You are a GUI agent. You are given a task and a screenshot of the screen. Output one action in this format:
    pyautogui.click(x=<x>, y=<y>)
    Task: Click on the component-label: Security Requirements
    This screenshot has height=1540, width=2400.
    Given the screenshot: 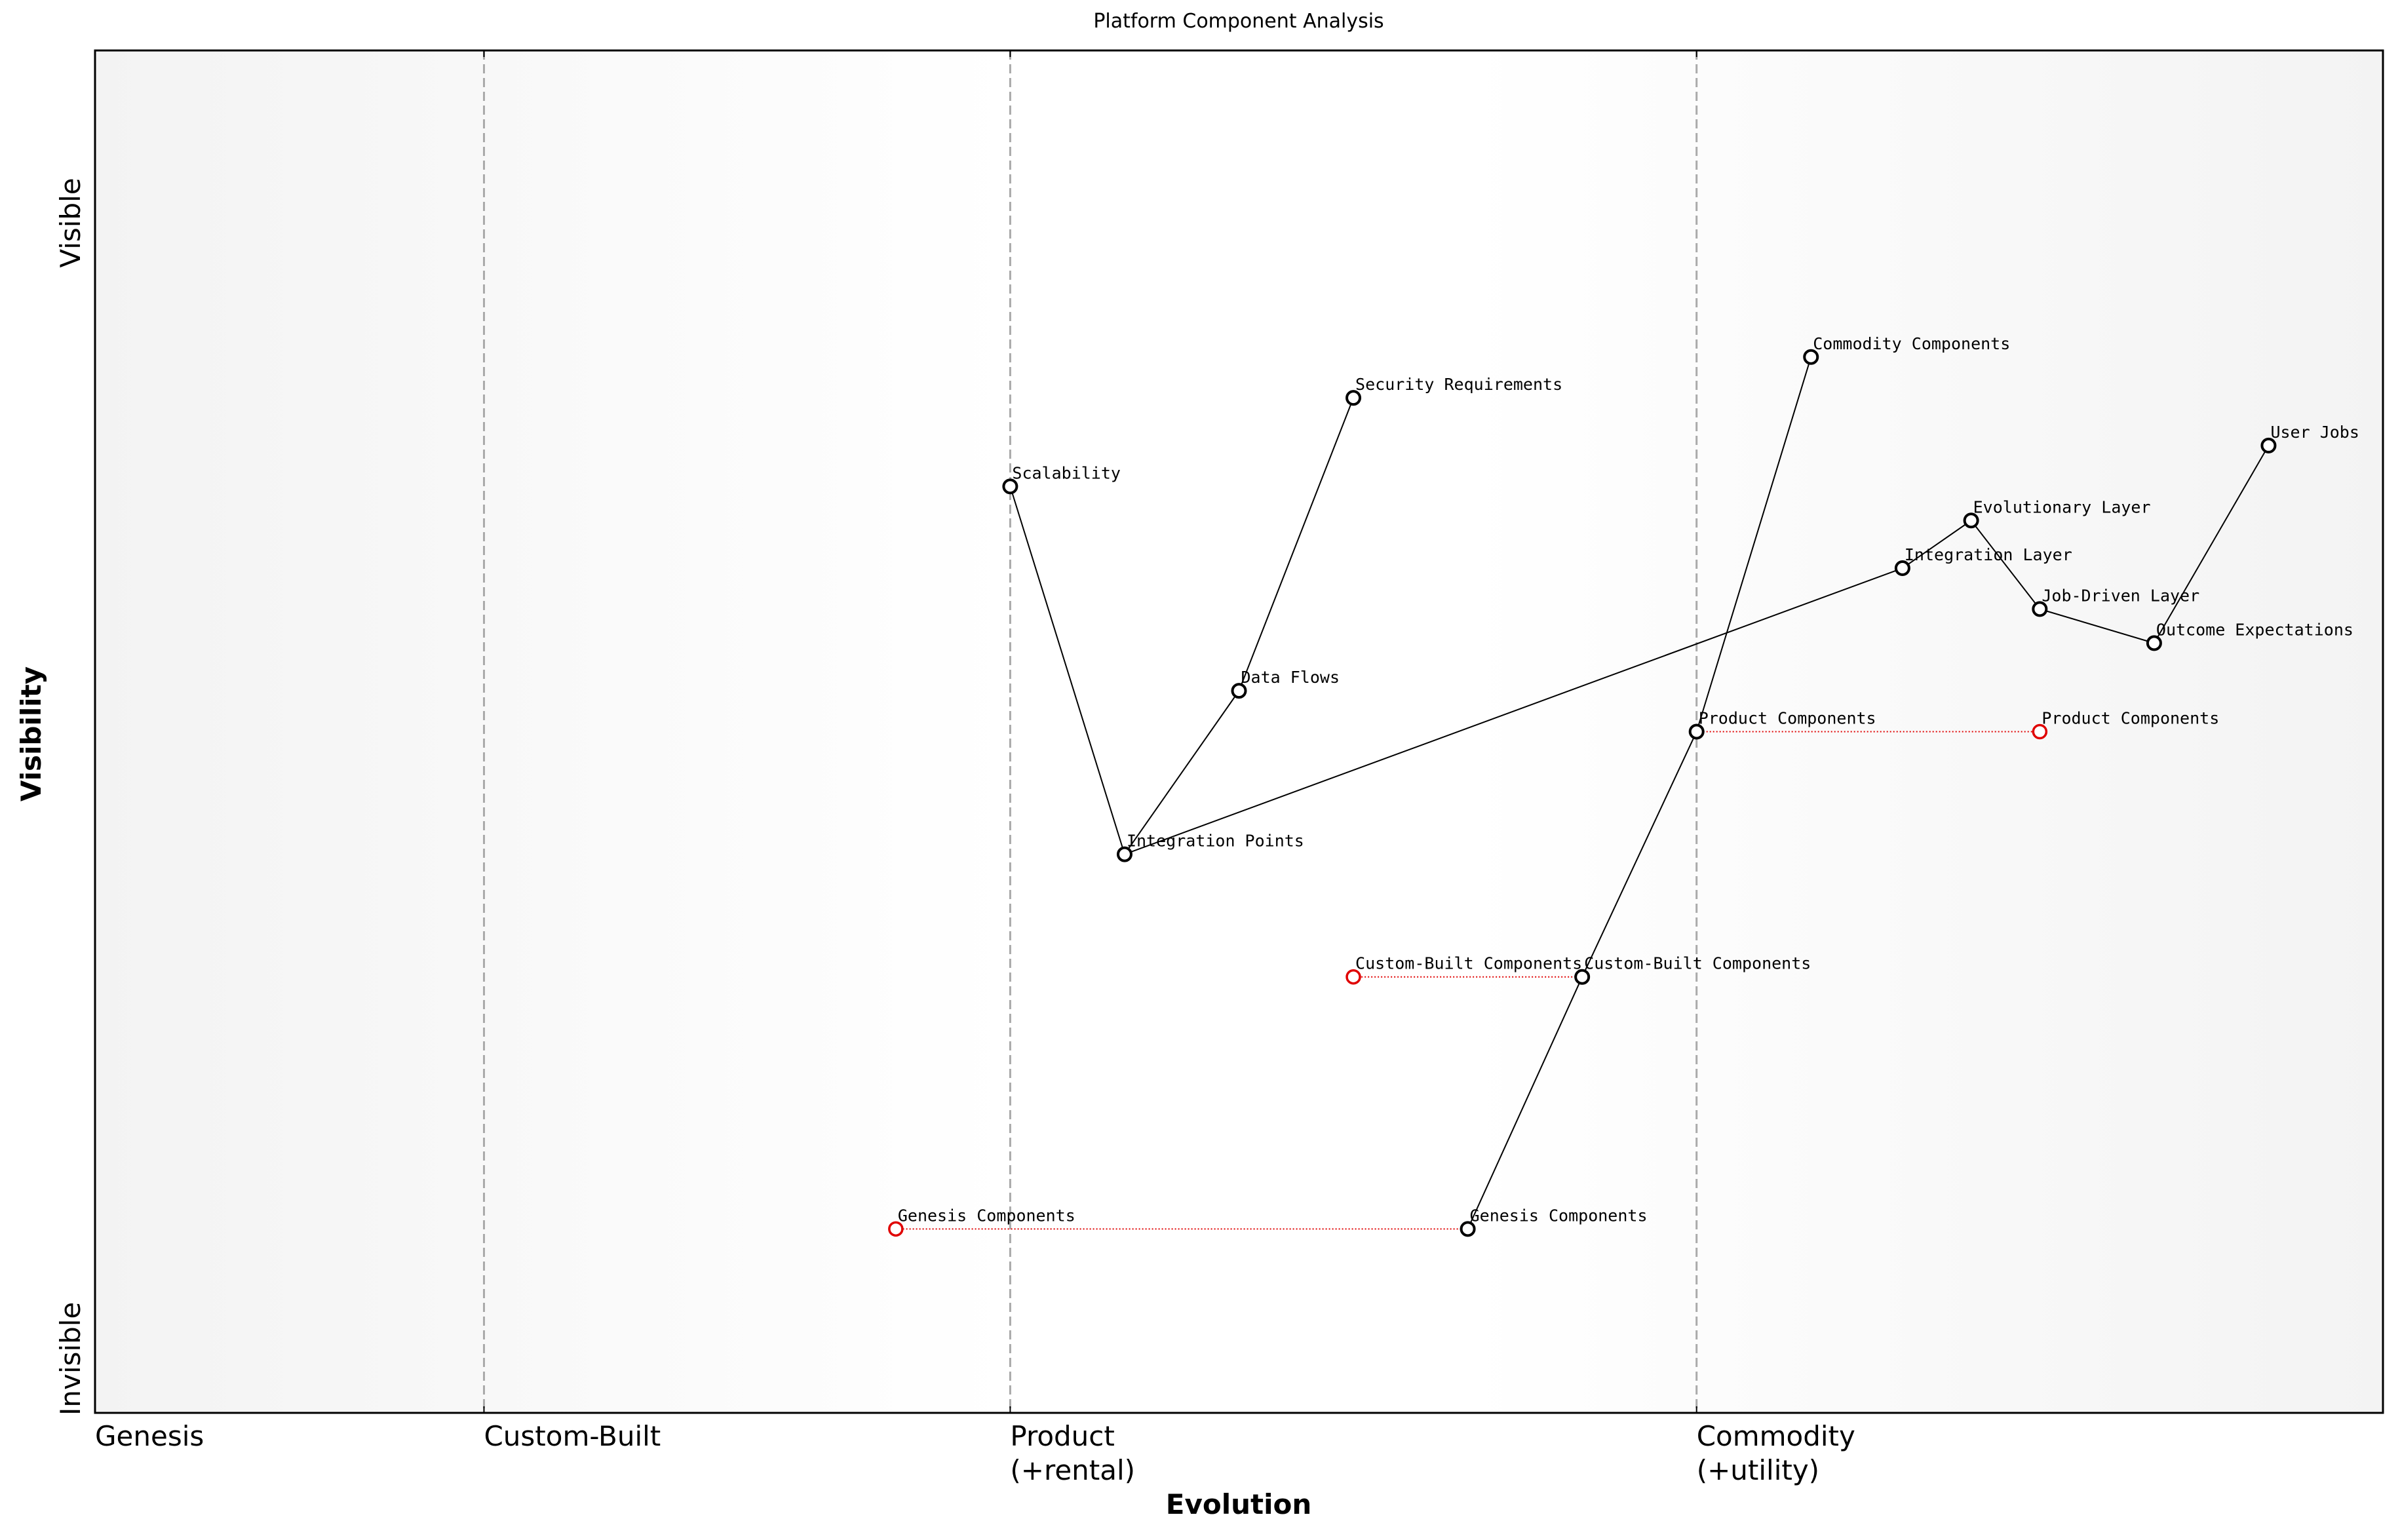 What is the action you would take?
    pyautogui.click(x=1458, y=384)
    